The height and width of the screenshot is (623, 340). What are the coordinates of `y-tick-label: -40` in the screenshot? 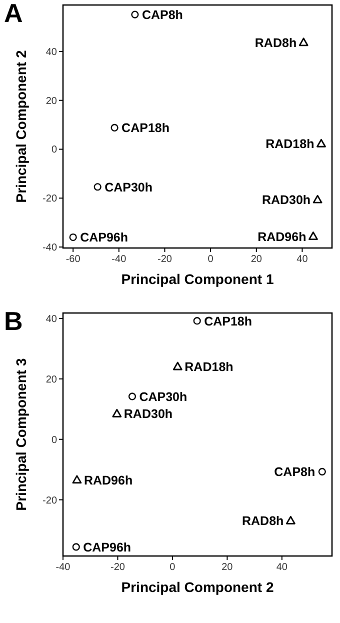 It's located at (50, 248).